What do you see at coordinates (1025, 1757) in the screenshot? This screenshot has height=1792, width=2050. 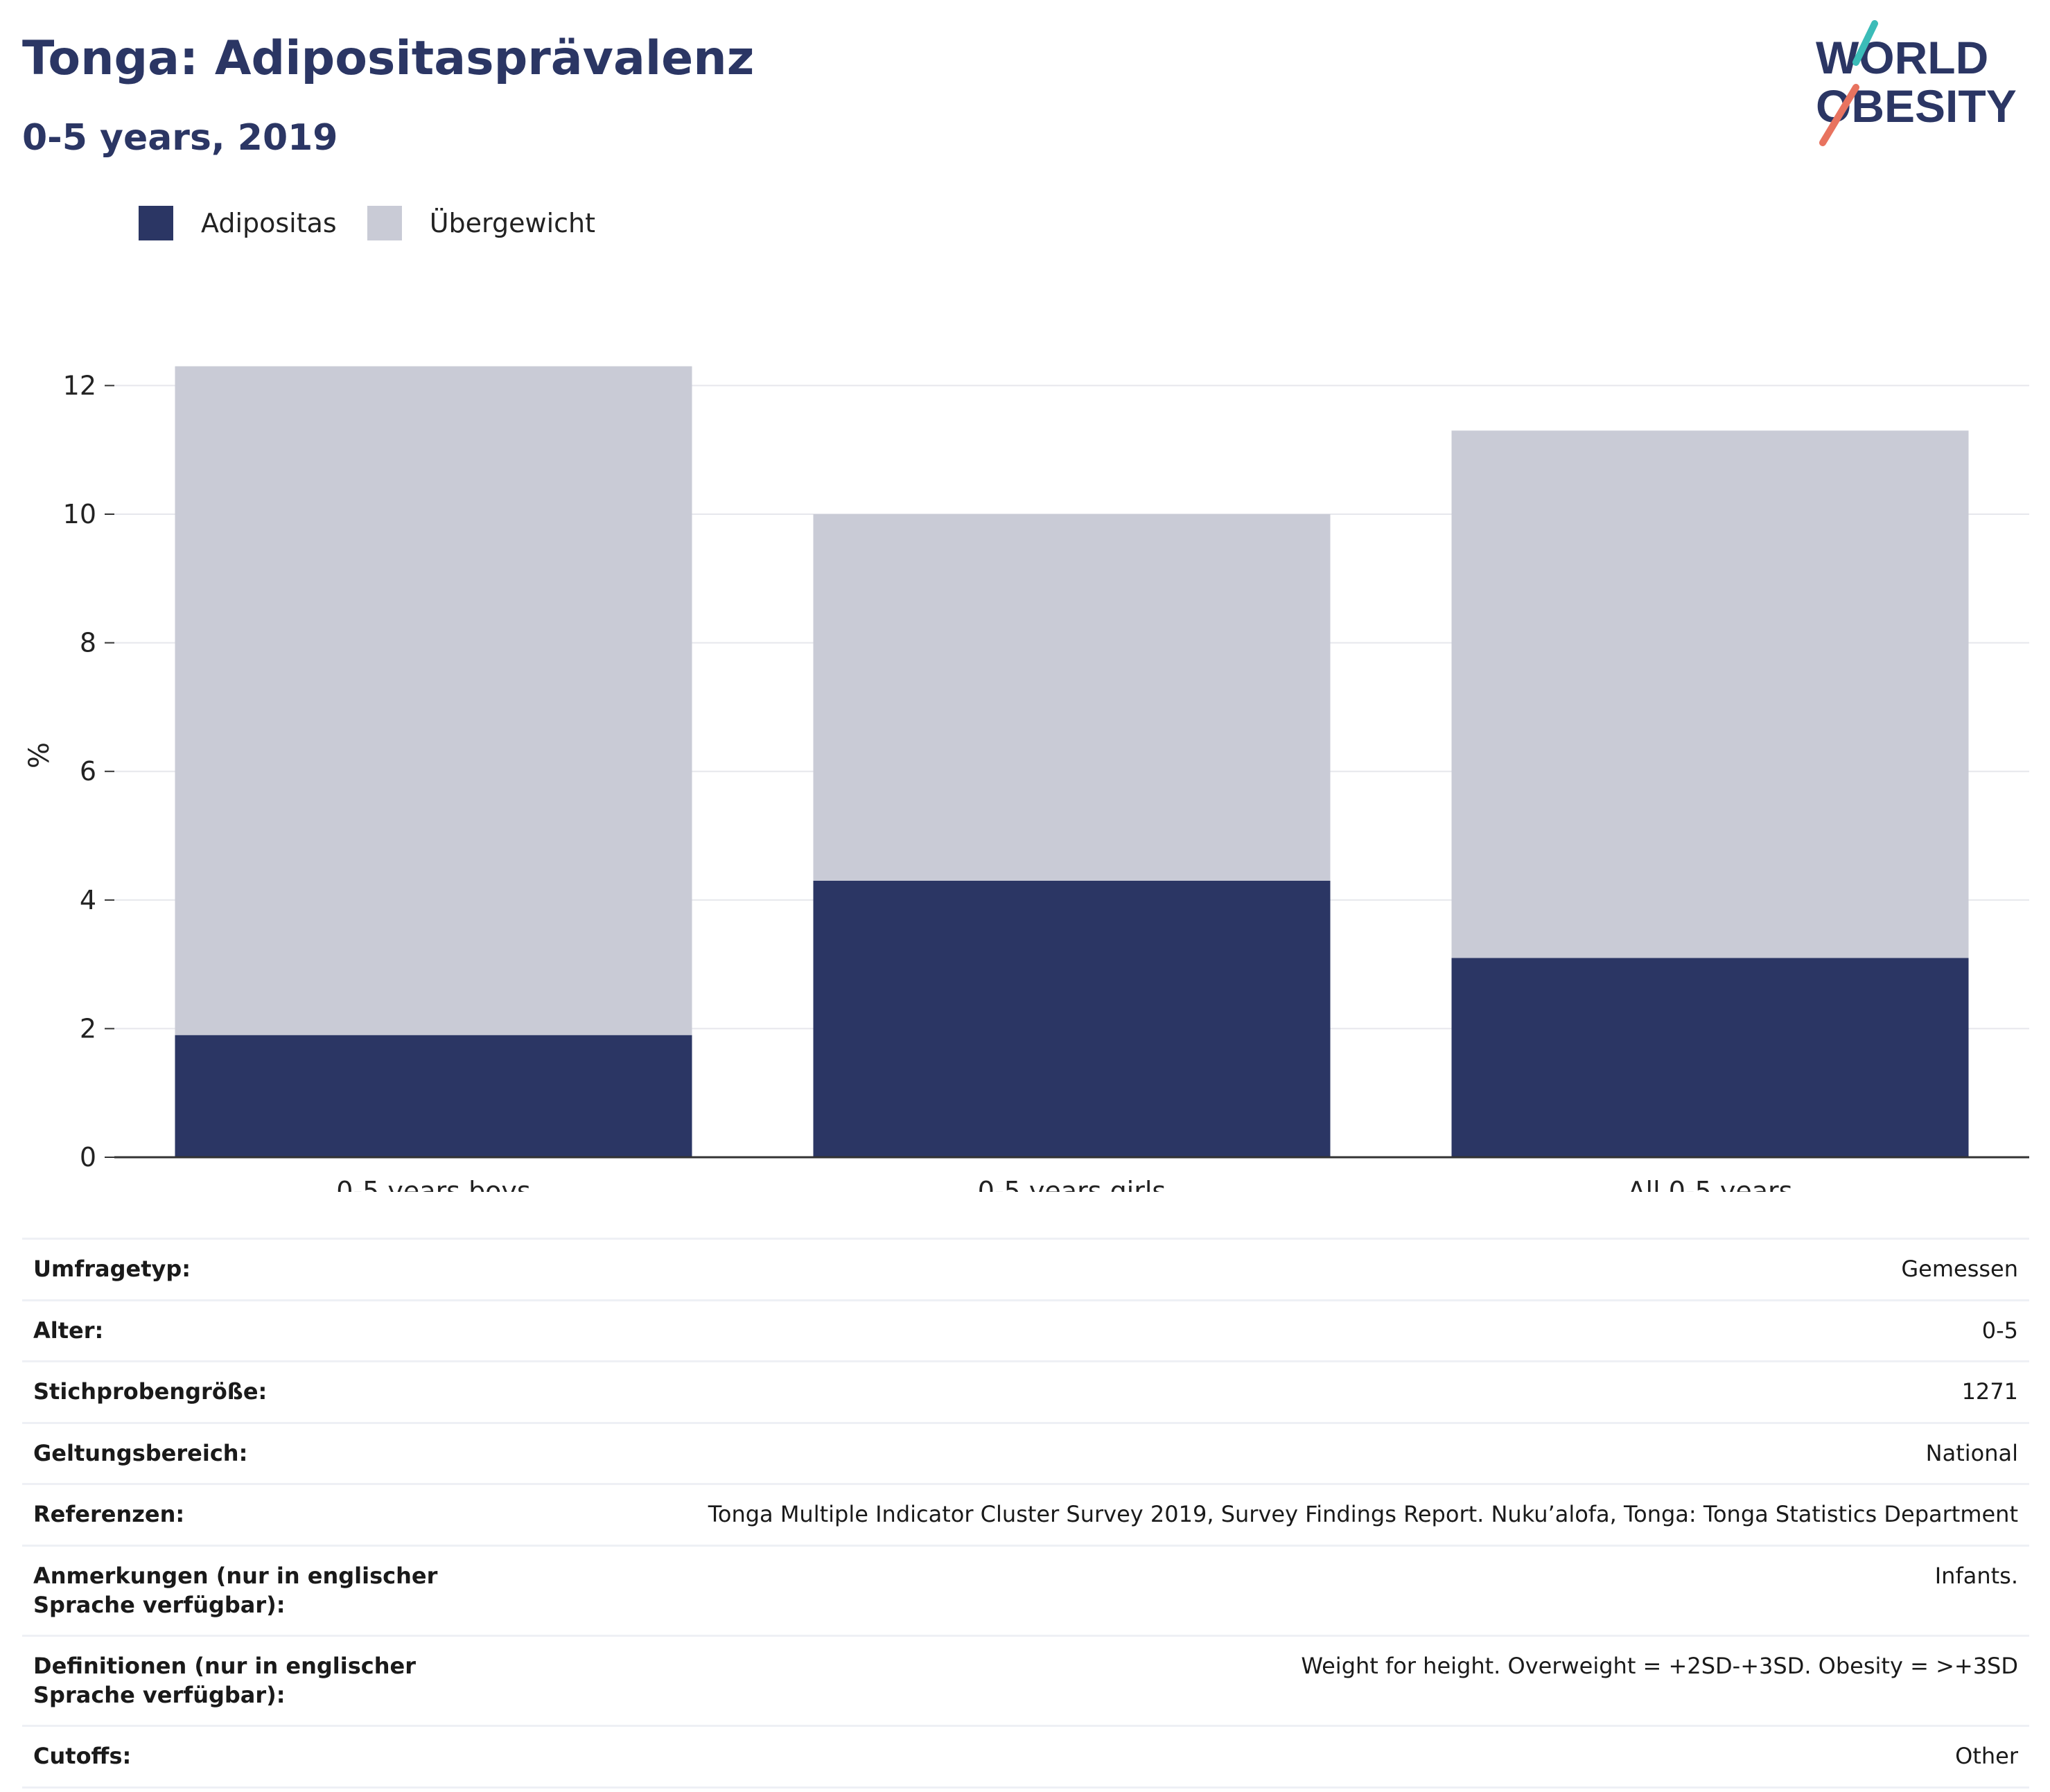 I see `info-row-cutoffs: Cutoffs: Other` at bounding box center [1025, 1757].